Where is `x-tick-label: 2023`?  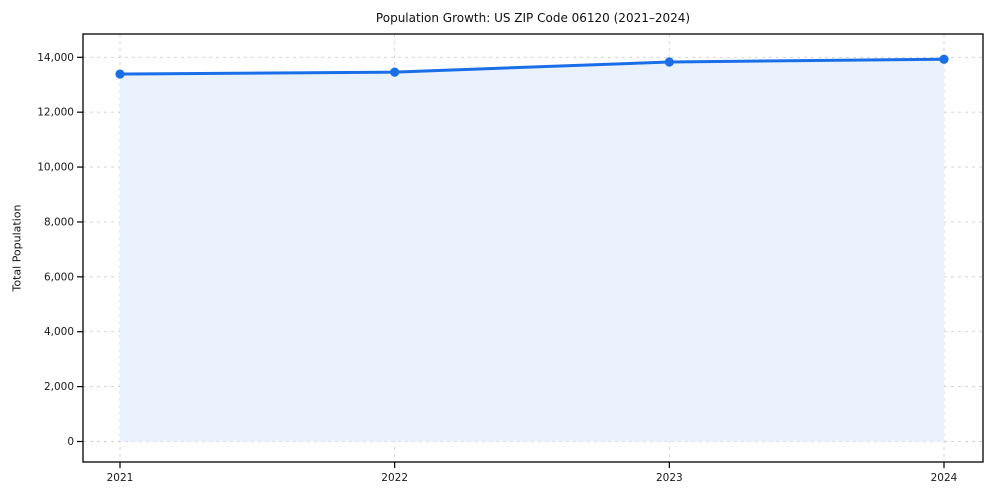 x-tick-label: 2023 is located at coordinates (669, 478).